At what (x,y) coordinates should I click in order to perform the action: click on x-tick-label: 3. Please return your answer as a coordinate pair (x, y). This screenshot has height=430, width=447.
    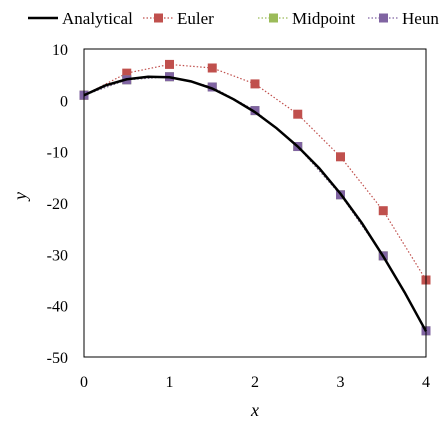
    Looking at the image, I should click on (341, 382).